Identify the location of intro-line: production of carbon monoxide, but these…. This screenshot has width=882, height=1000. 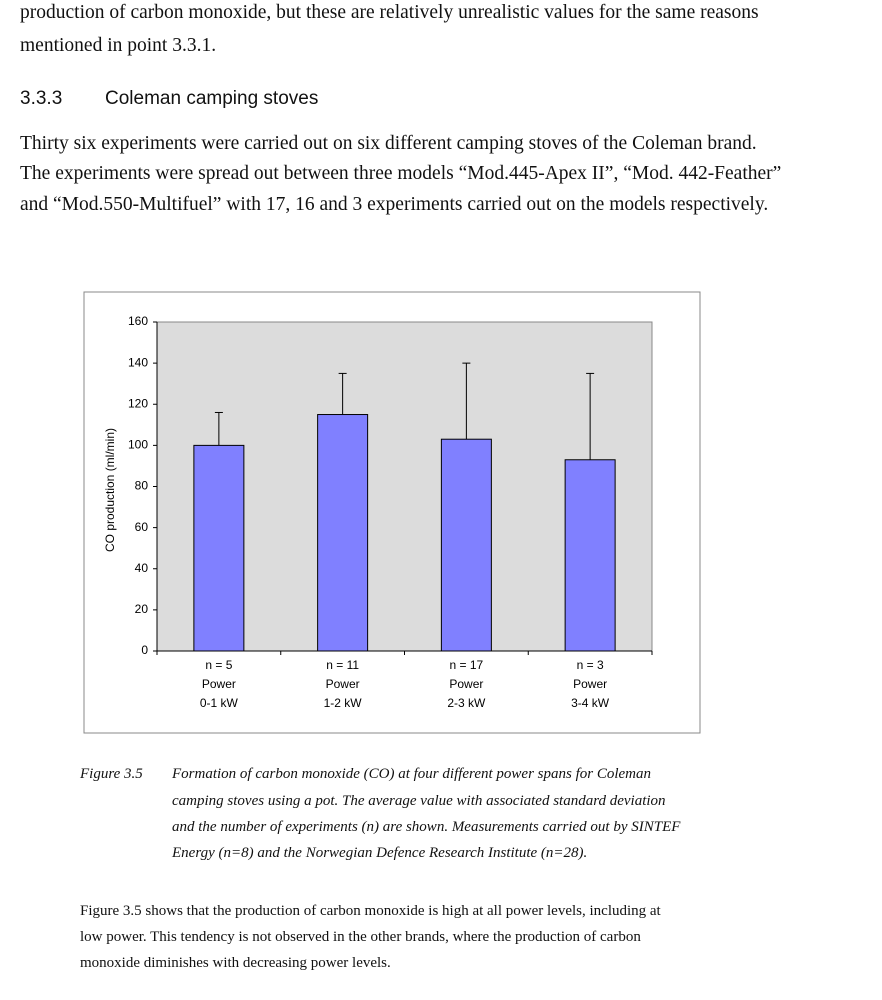
(389, 12).